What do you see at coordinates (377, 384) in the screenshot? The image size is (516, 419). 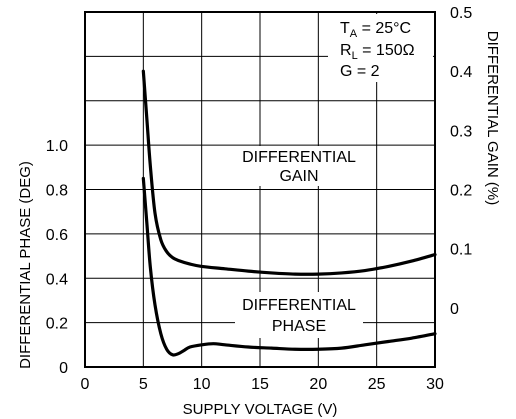 I see `x-tick-label: 25` at bounding box center [377, 384].